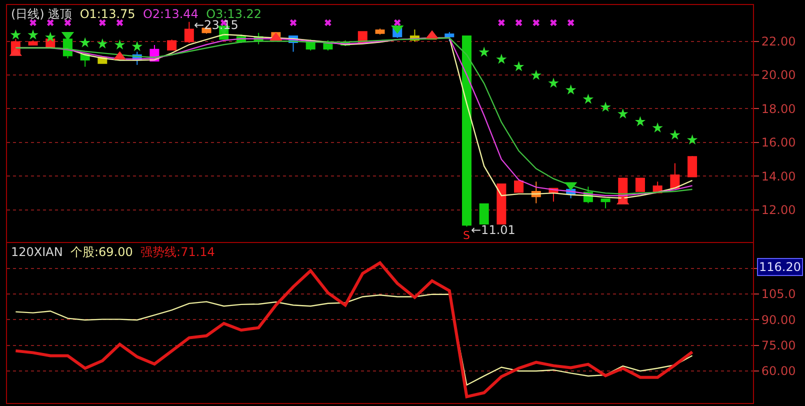 The width and height of the screenshot is (805, 406). What do you see at coordinates (493, 230) in the screenshot?
I see `annotation: ←11.01` at bounding box center [493, 230].